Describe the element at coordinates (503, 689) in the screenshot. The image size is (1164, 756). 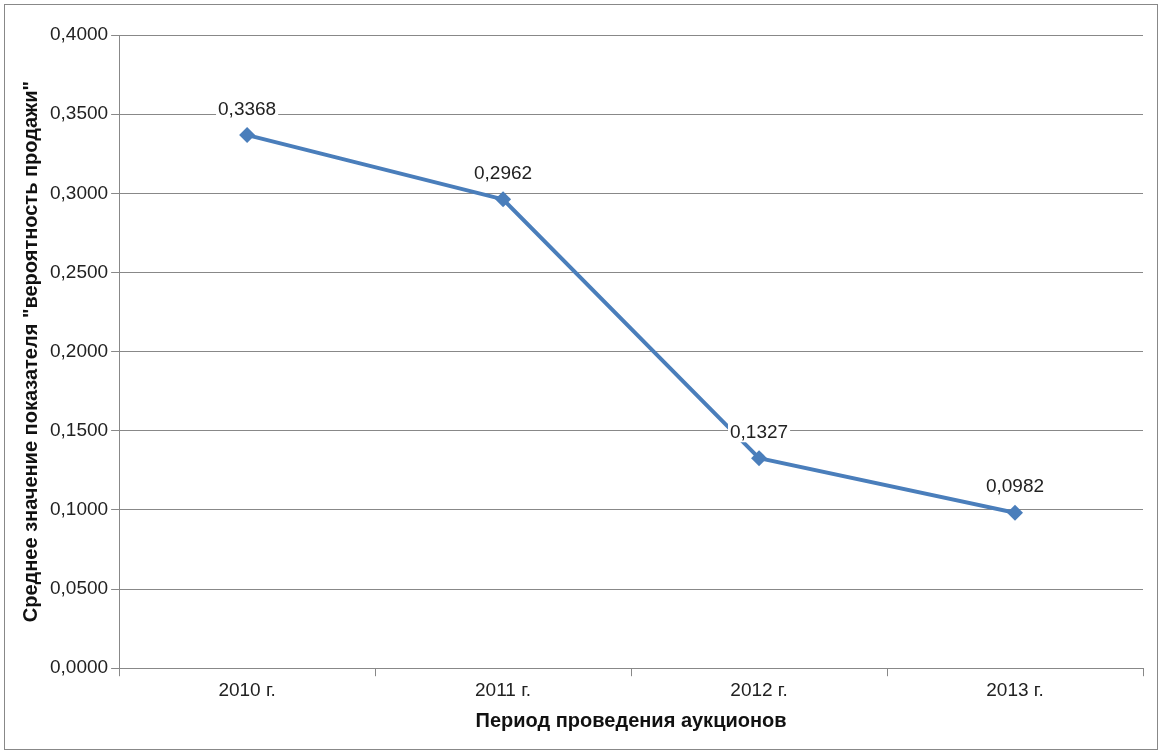
I see `x-tick-label: 2011 г.` at that location.